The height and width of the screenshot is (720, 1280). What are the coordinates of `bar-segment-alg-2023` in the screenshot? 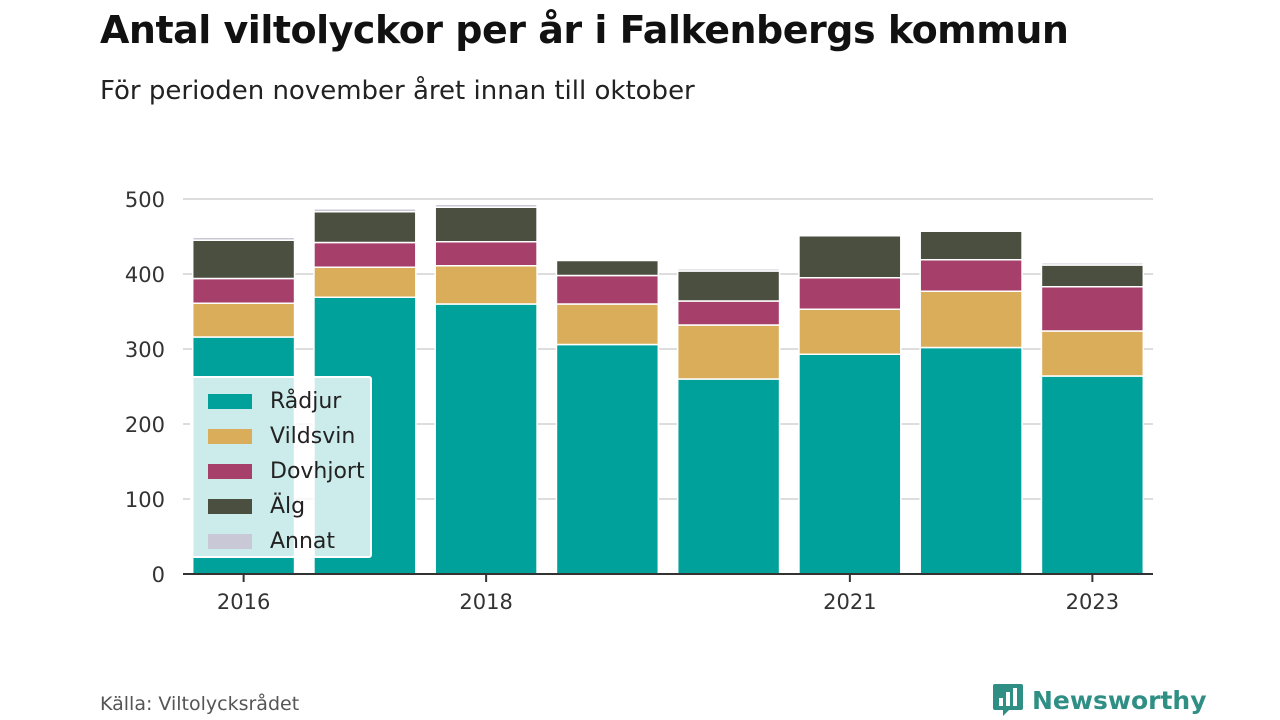 It's located at (1092, 276).